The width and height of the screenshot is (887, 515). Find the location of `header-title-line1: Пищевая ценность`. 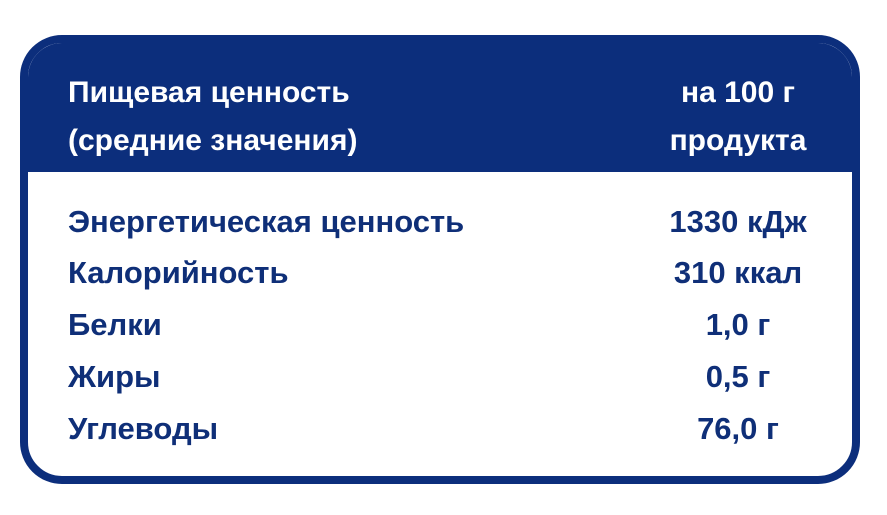

header-title-line1: Пищевая ценность is located at coordinates (209, 92).